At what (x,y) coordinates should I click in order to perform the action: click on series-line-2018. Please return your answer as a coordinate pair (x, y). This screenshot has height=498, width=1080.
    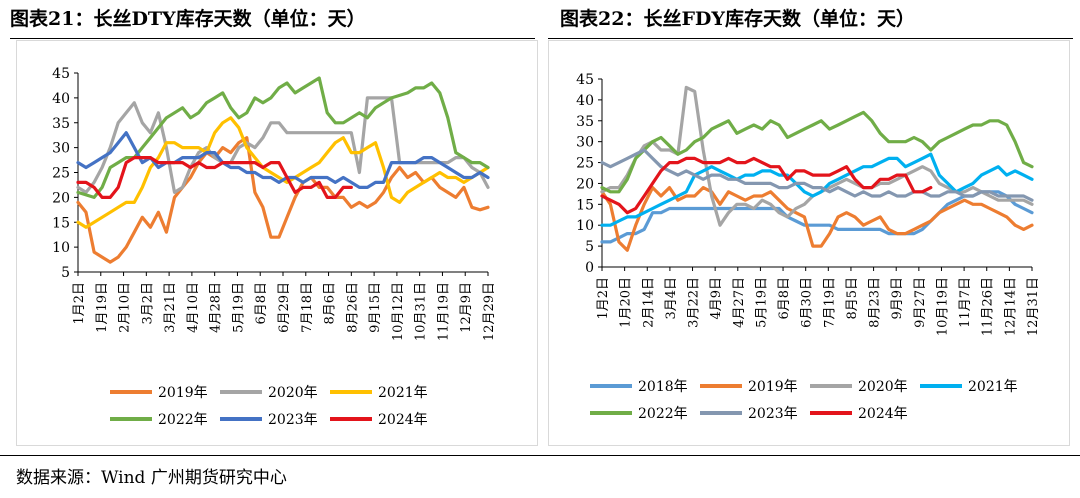
    Looking at the image, I should click on (817, 217).